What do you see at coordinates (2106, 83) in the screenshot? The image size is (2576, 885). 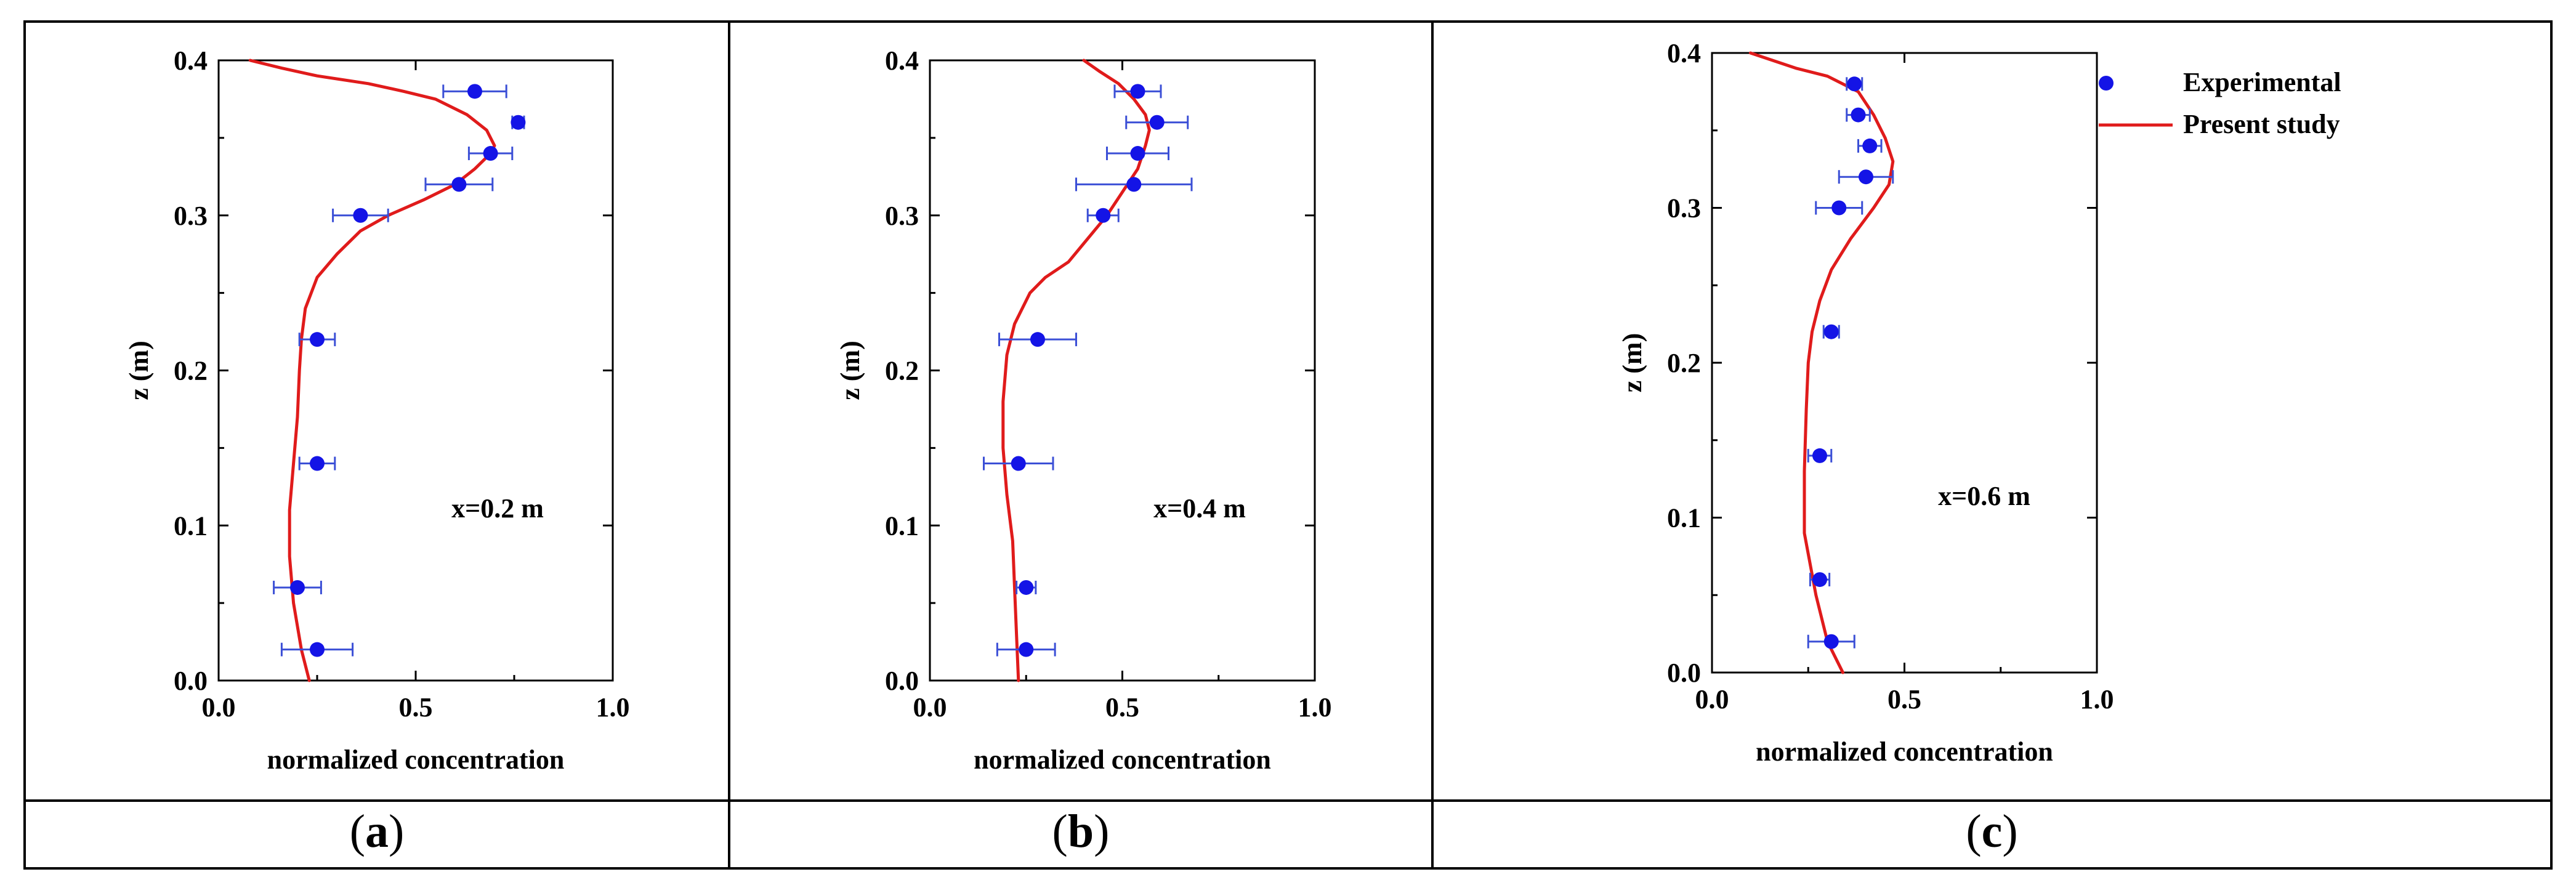 I see `legend-marker-experimental` at bounding box center [2106, 83].